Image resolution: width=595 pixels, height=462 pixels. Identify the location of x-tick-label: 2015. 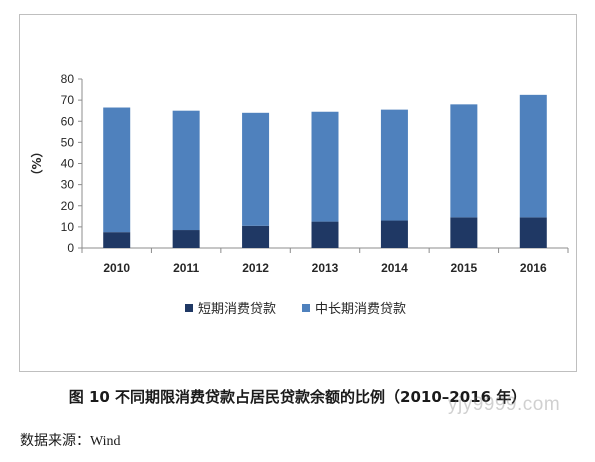
(464, 268).